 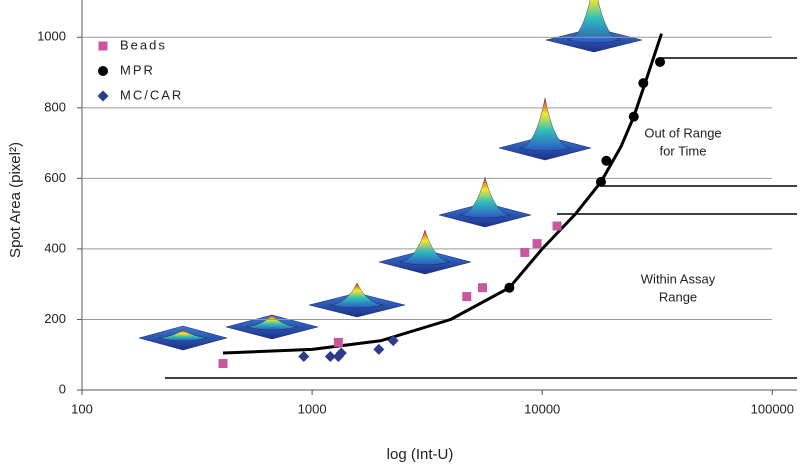 What do you see at coordinates (62, 388) in the screenshot?
I see `y-tick-label: 0` at bounding box center [62, 388].